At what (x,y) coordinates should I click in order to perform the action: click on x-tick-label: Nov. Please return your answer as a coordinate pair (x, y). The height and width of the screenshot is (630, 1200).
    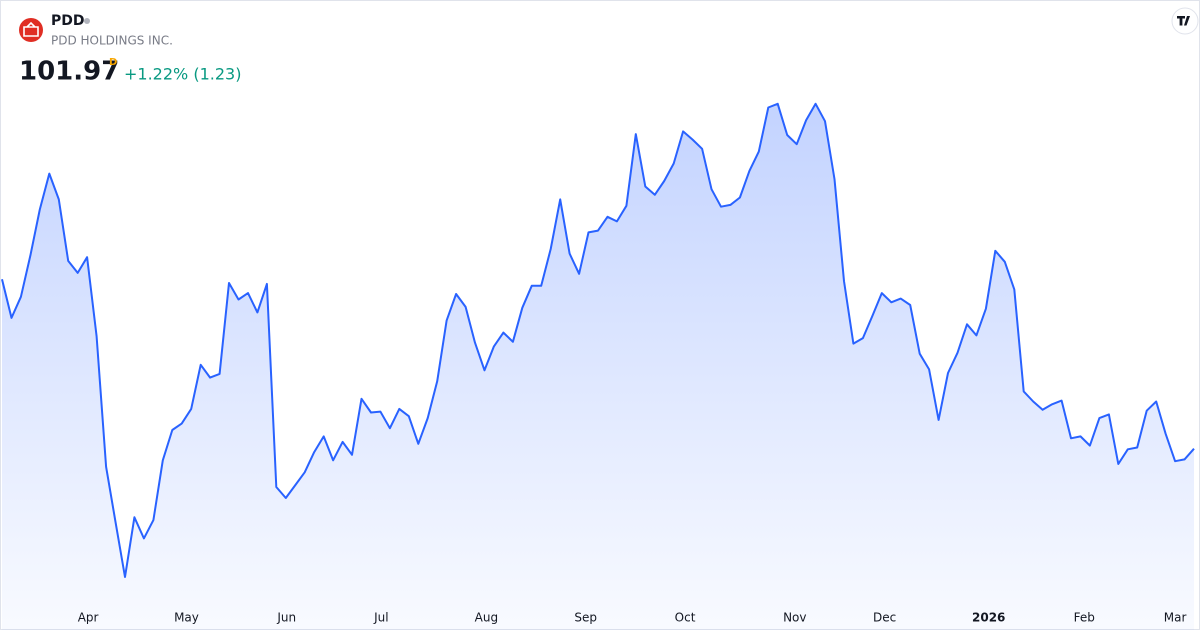
    Looking at the image, I should click on (794, 618).